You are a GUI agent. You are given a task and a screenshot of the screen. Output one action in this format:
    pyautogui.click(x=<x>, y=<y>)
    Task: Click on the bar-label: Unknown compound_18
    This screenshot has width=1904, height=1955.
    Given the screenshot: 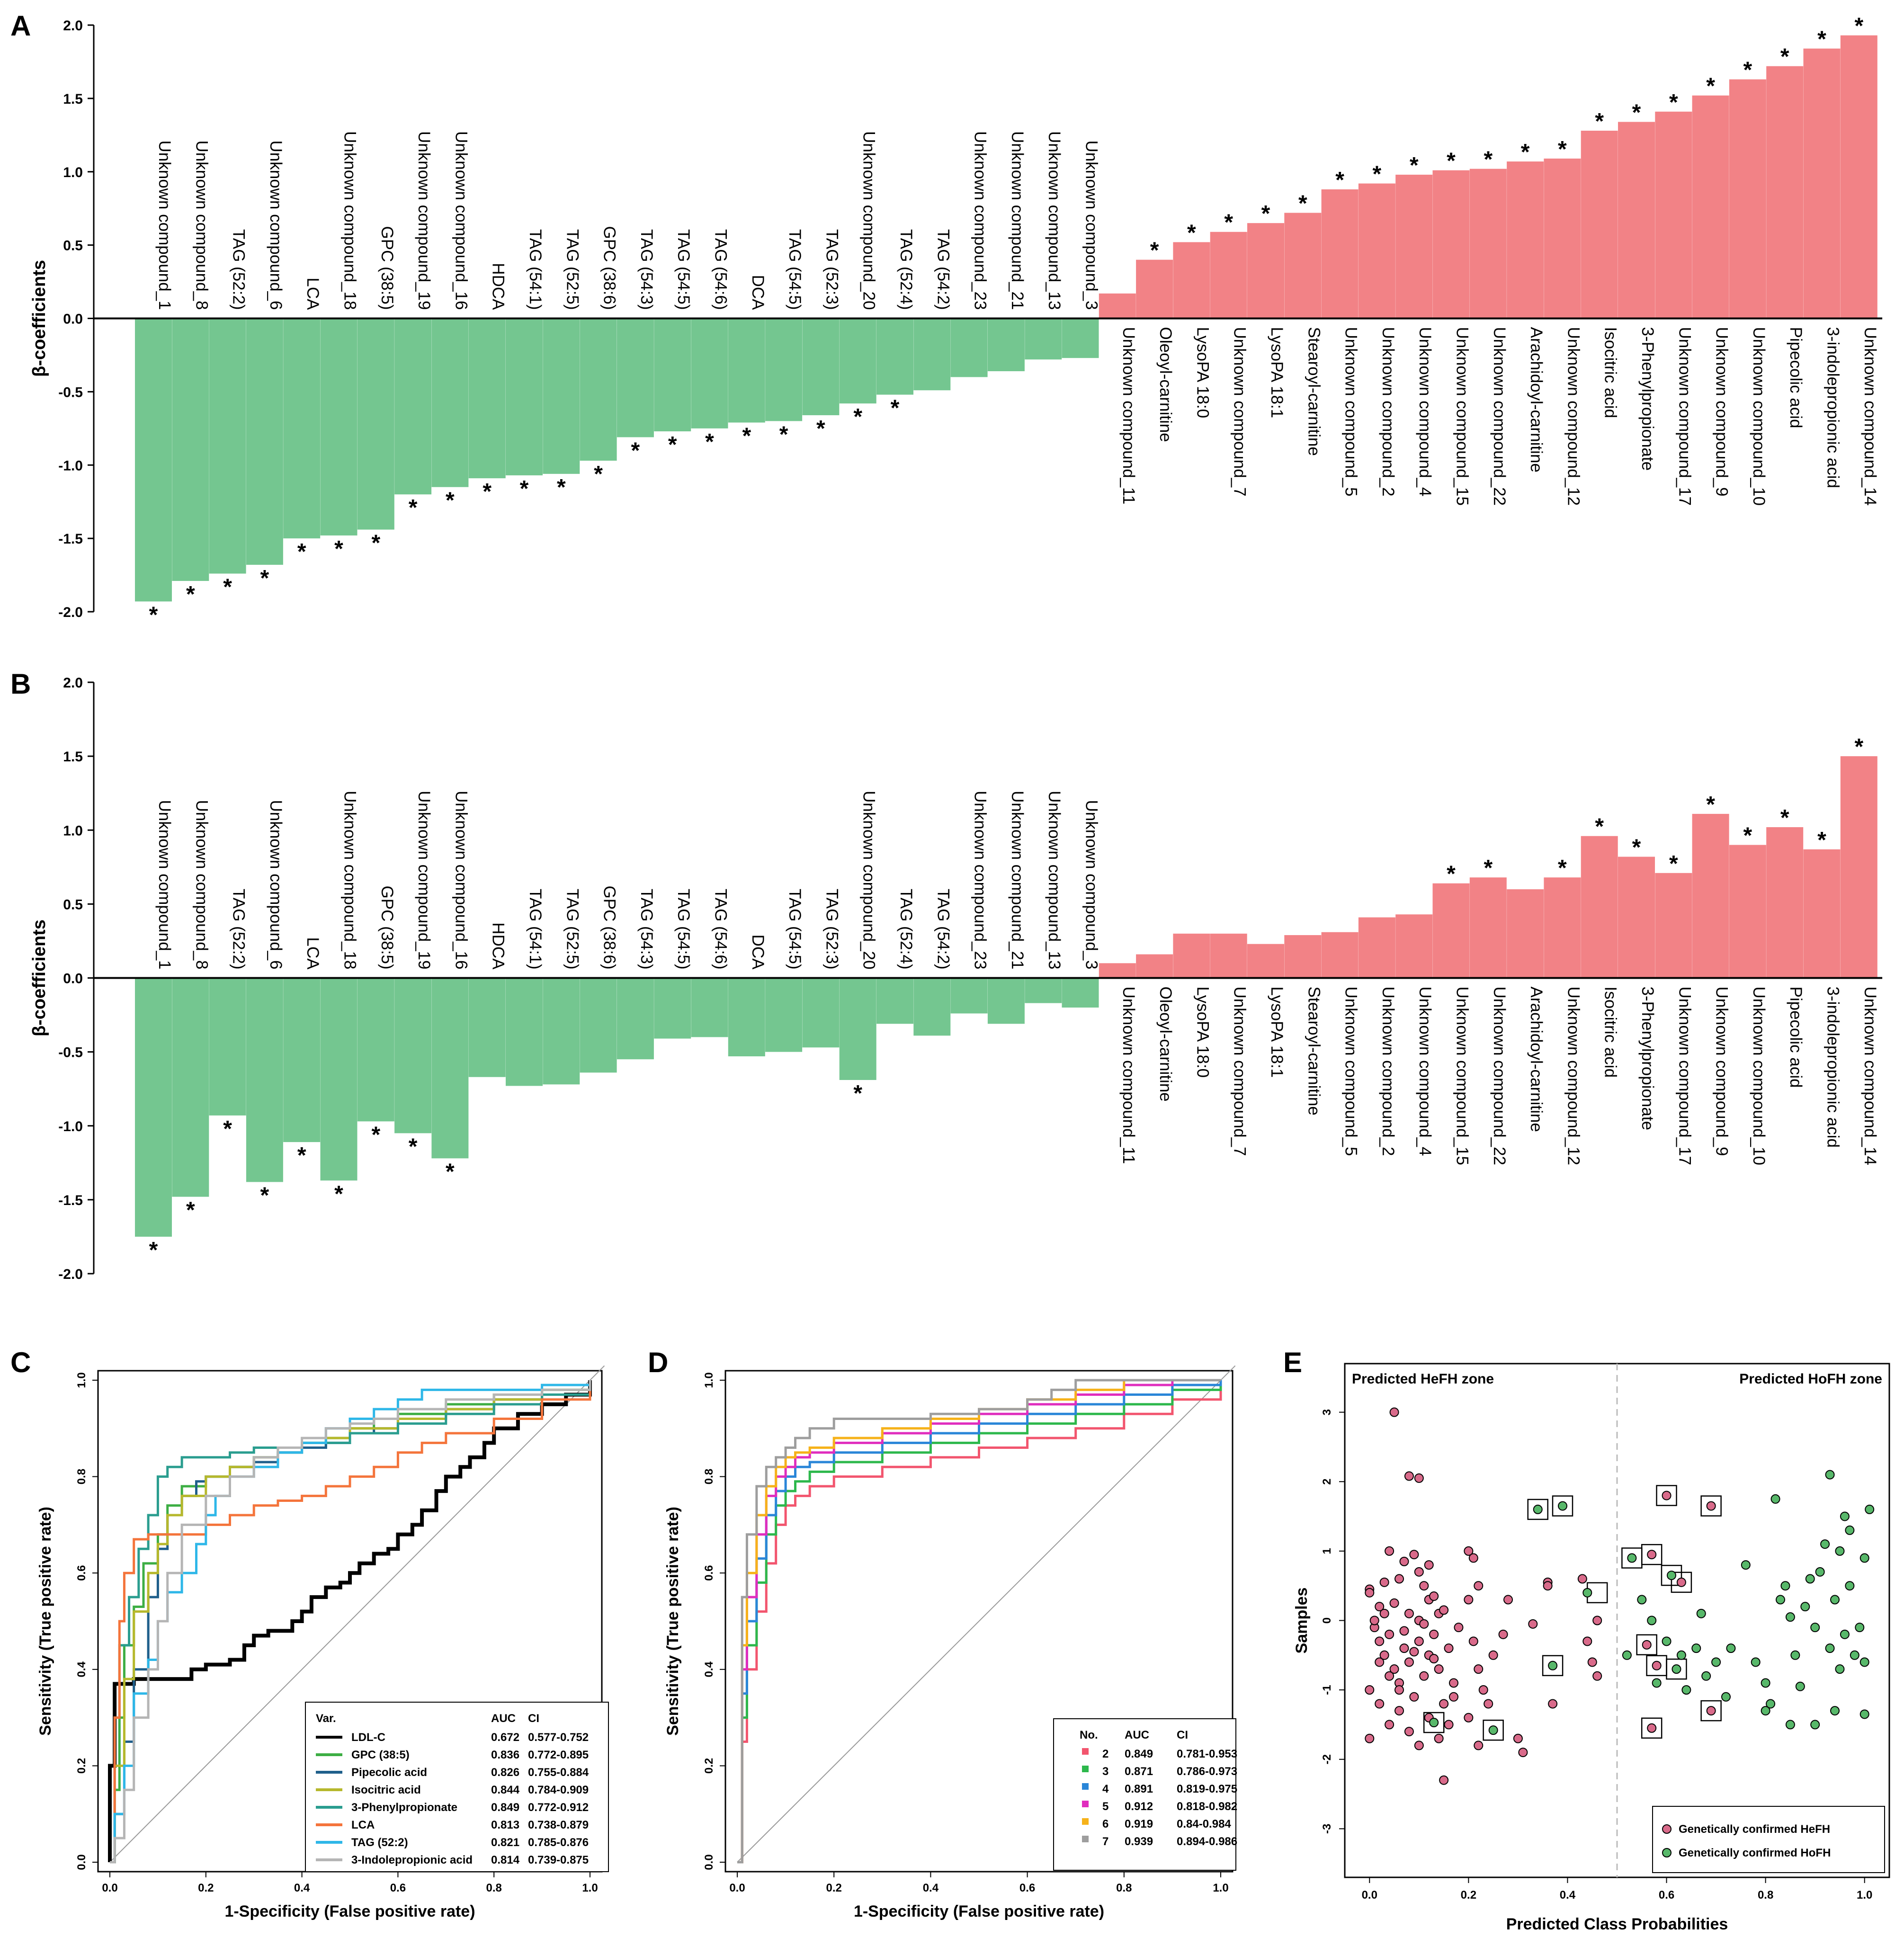 What is the action you would take?
    pyautogui.click(x=350, y=880)
    